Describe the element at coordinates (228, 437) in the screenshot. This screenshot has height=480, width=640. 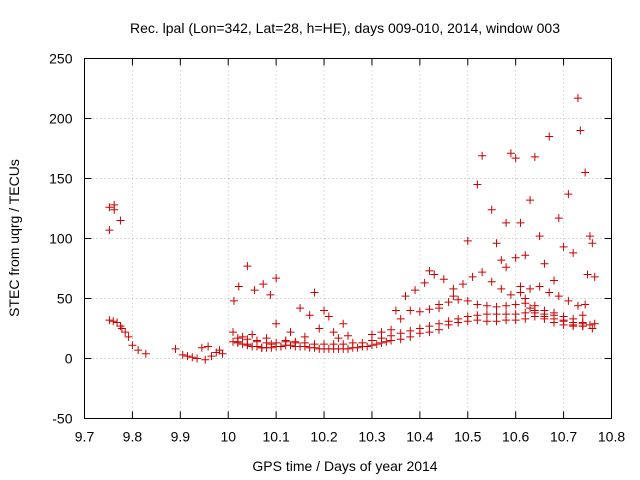
I see `x-tick-label: 10` at that location.